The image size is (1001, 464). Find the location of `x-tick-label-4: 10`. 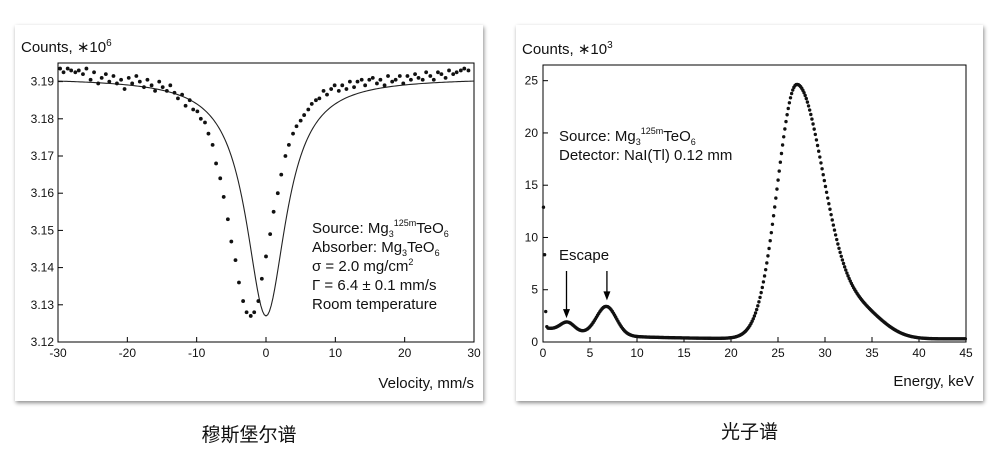

x-tick-label-4: 10 is located at coordinates (336, 353).